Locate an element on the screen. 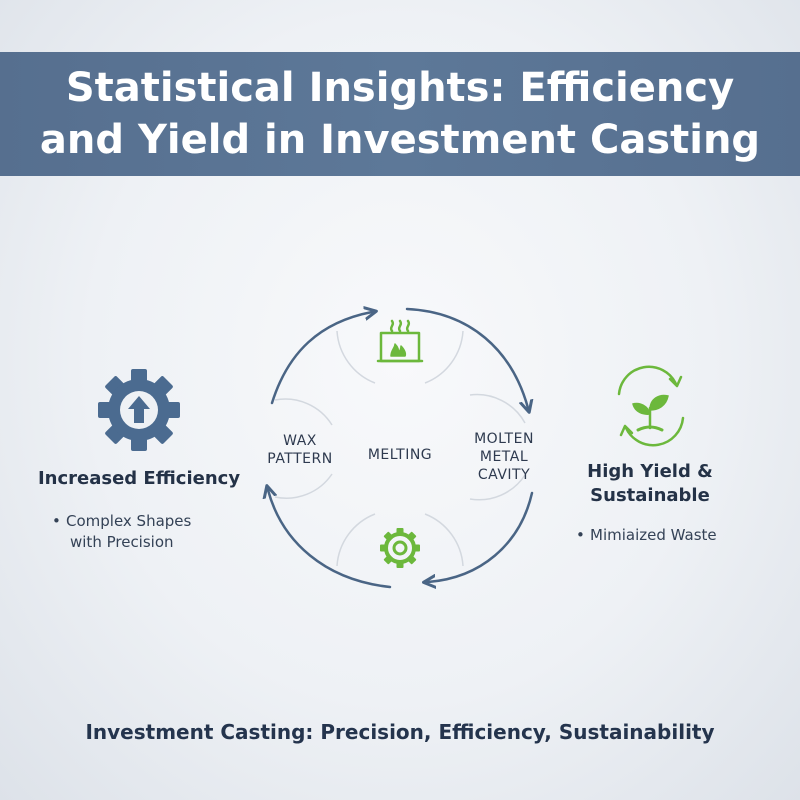 Image resolution: width=800 pixels, height=800 pixels. cycle-arrow-bottom-left is located at coordinates (330, 539).